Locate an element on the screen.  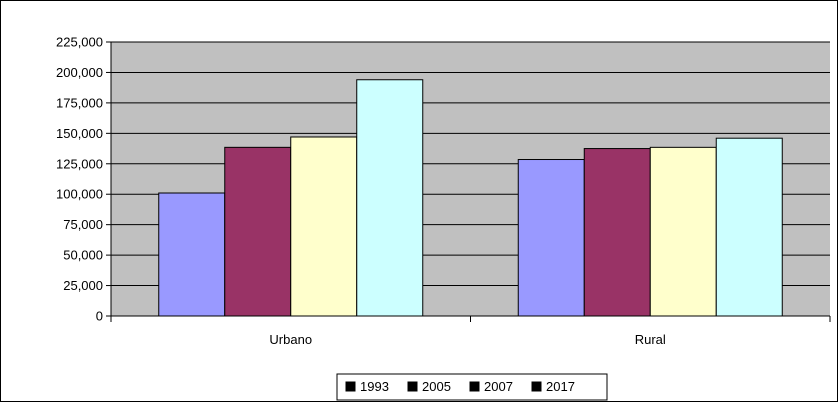
legend-swatch-2005 is located at coordinates (412, 386).